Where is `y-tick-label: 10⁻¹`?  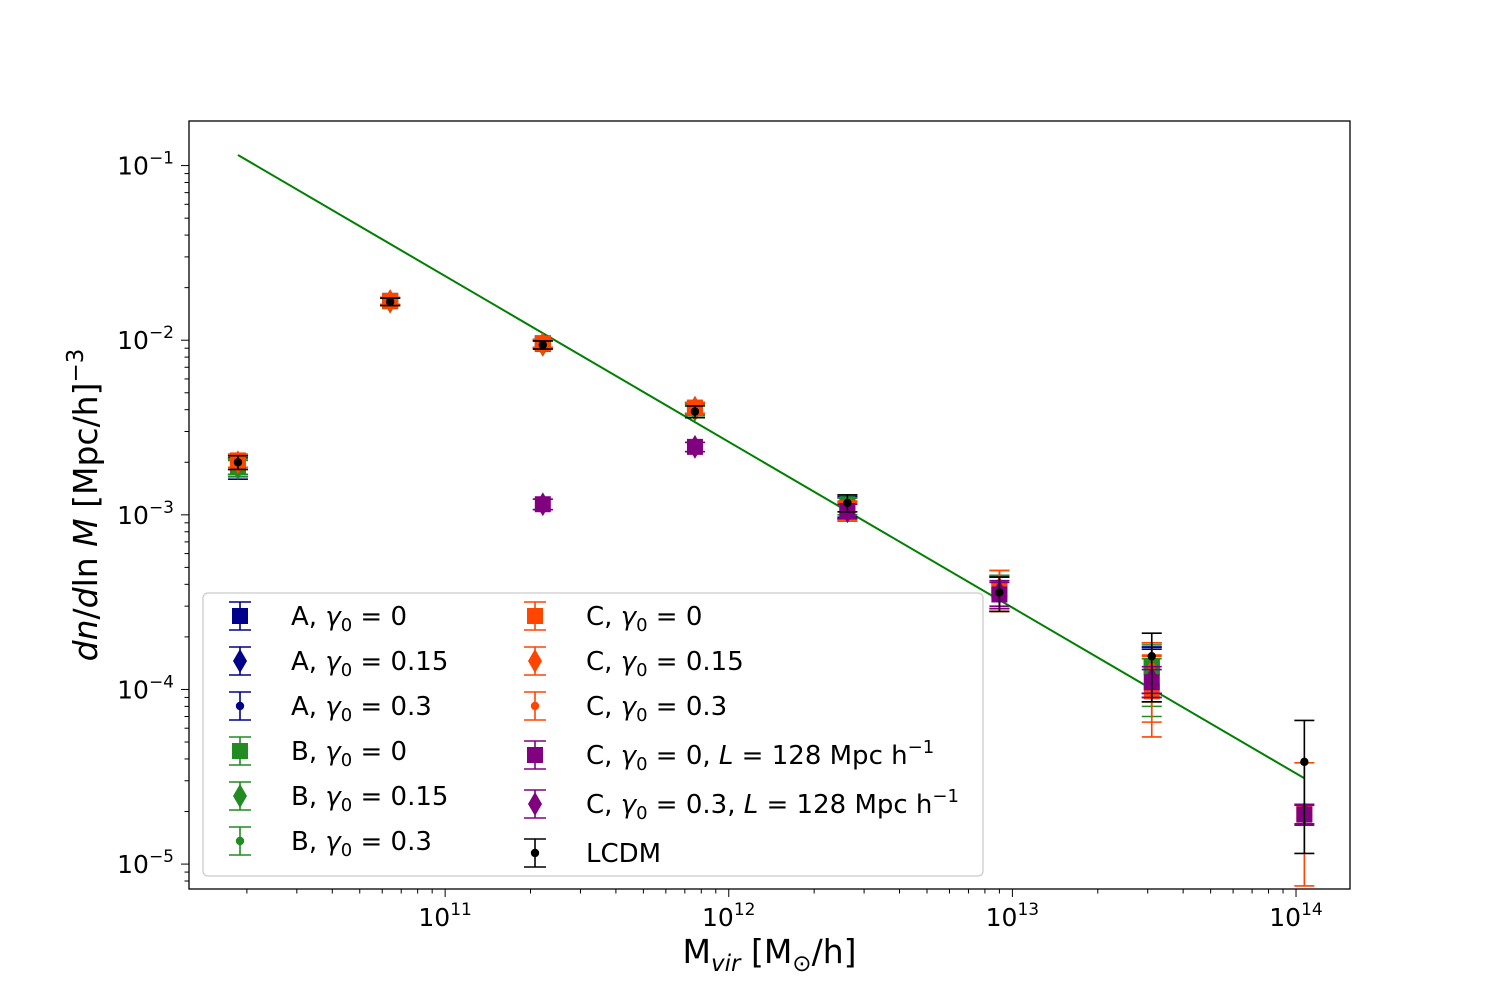 y-tick-label: 10⁻¹ is located at coordinates (145, 165).